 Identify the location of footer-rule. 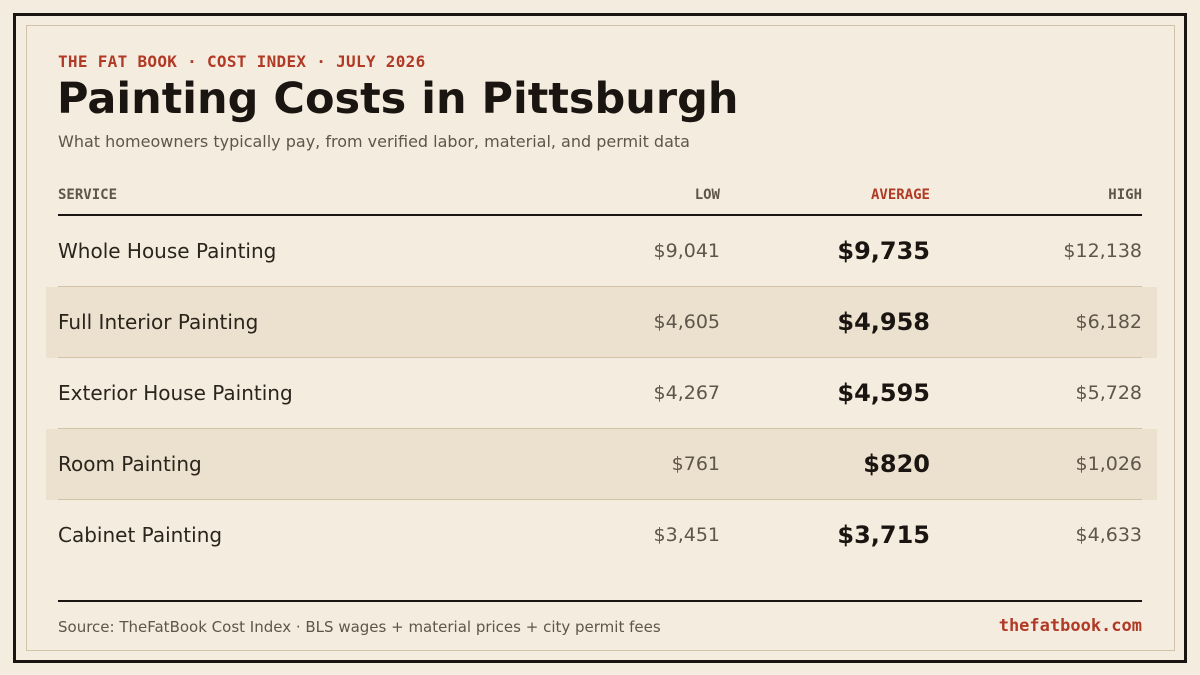
(600, 601).